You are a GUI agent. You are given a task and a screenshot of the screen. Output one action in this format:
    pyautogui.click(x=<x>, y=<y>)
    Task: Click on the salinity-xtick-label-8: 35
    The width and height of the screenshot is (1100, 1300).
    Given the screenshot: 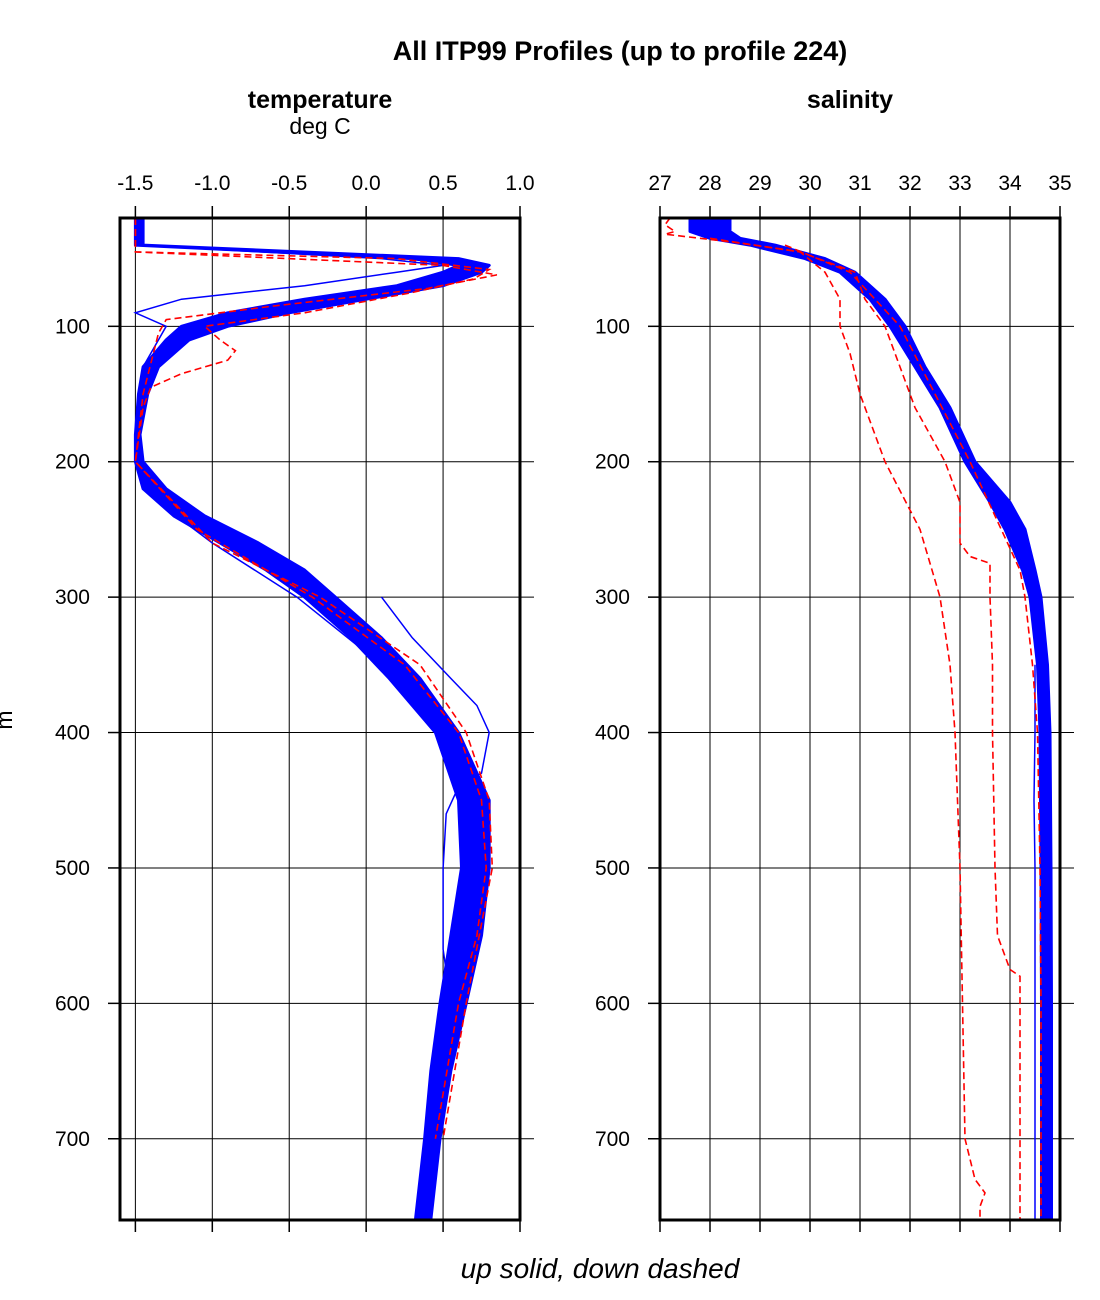 What is the action you would take?
    pyautogui.click(x=1059, y=183)
    